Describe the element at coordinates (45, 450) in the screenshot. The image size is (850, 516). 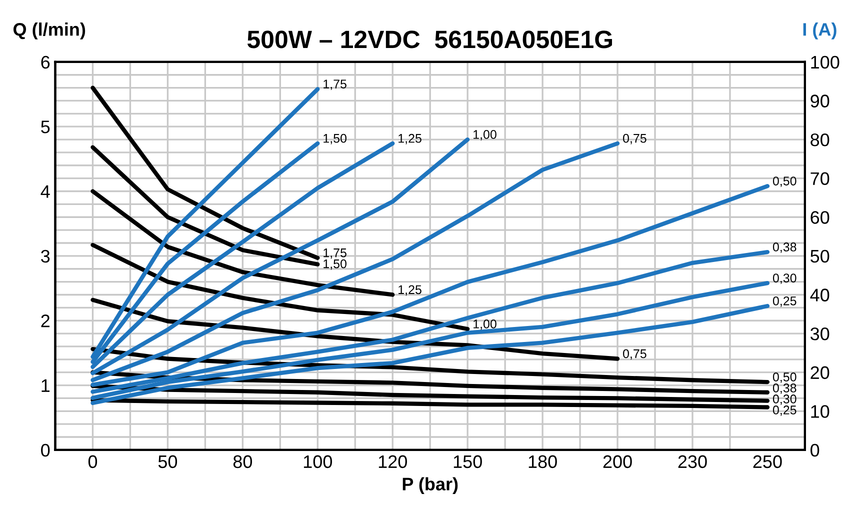
I see `y-tick-label: 0` at that location.